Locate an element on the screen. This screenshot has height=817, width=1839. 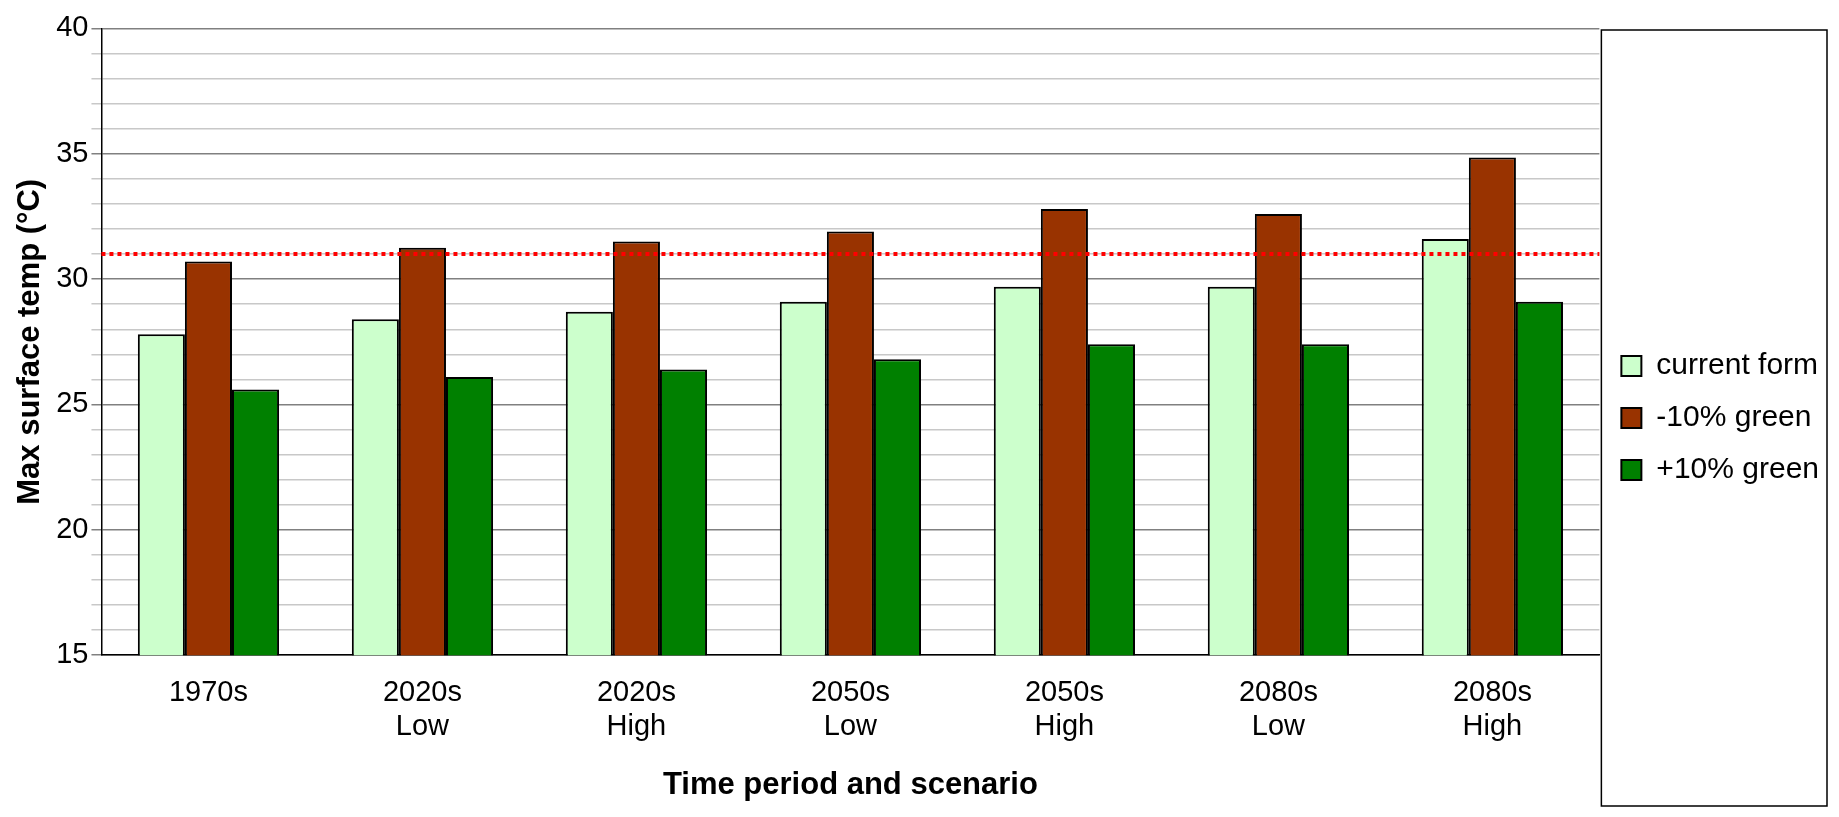
x-tick-label: 2050s High is located at coordinates (1064, 708).